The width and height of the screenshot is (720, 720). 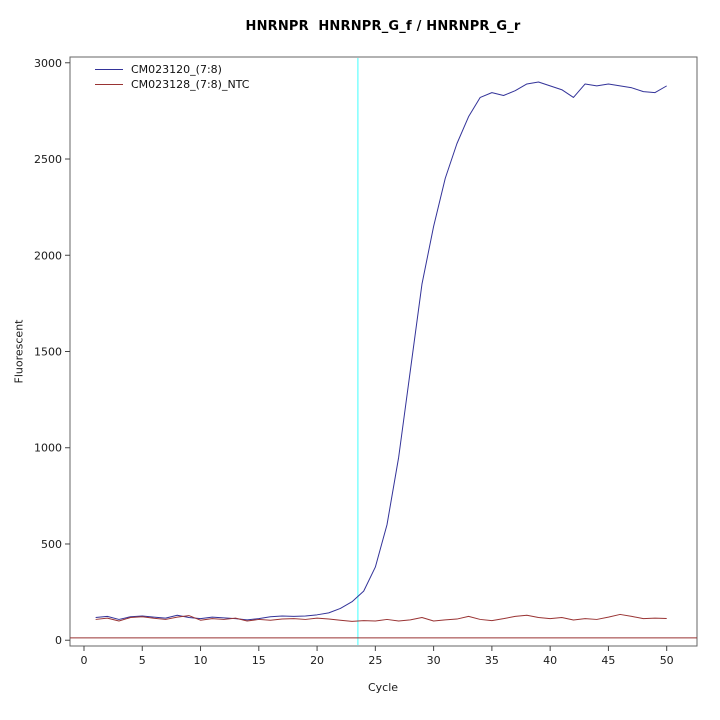 I want to click on legend-line-ntc-icon, so click(x=109, y=84).